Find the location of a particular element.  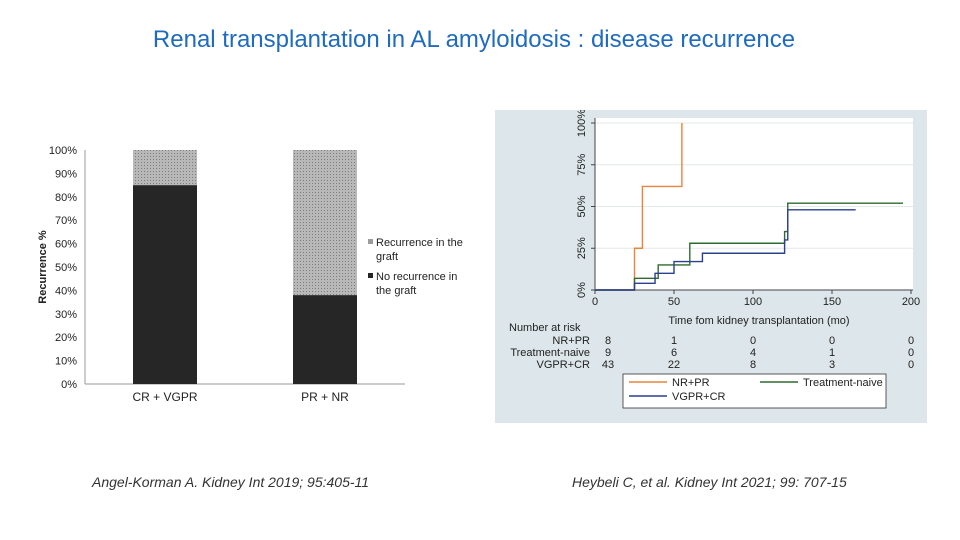

km-y-tick-label: 50% is located at coordinates (582, 206).